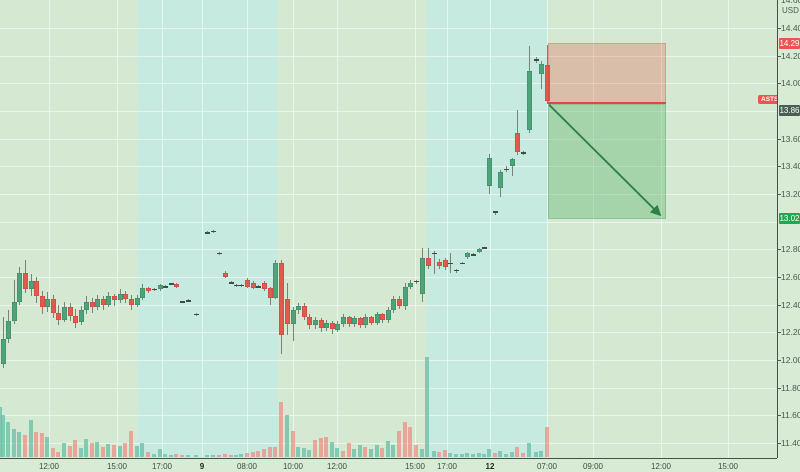 This screenshot has width=800, height=472. I want to click on drawing-target-zone, so click(607, 161).